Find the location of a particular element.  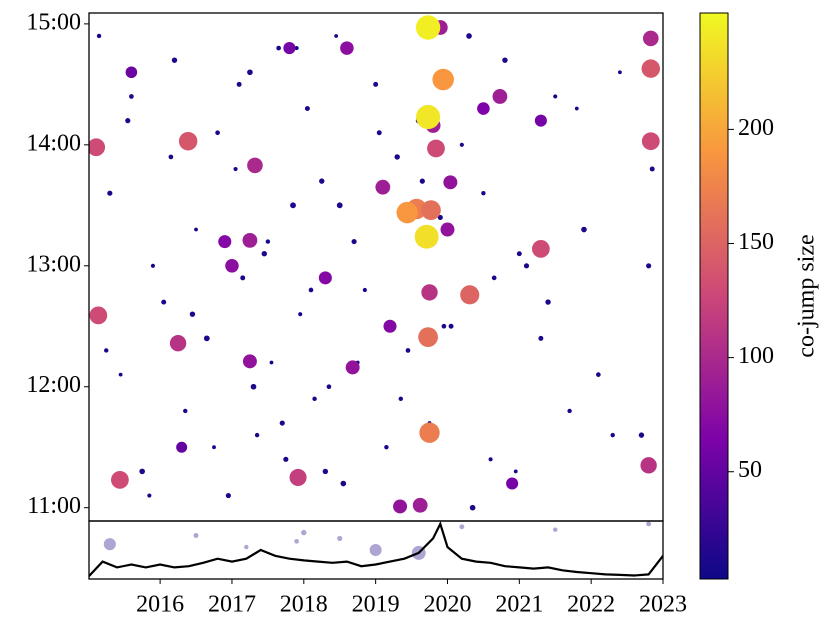

x-tick-label: 2023 is located at coordinates (663, 605).